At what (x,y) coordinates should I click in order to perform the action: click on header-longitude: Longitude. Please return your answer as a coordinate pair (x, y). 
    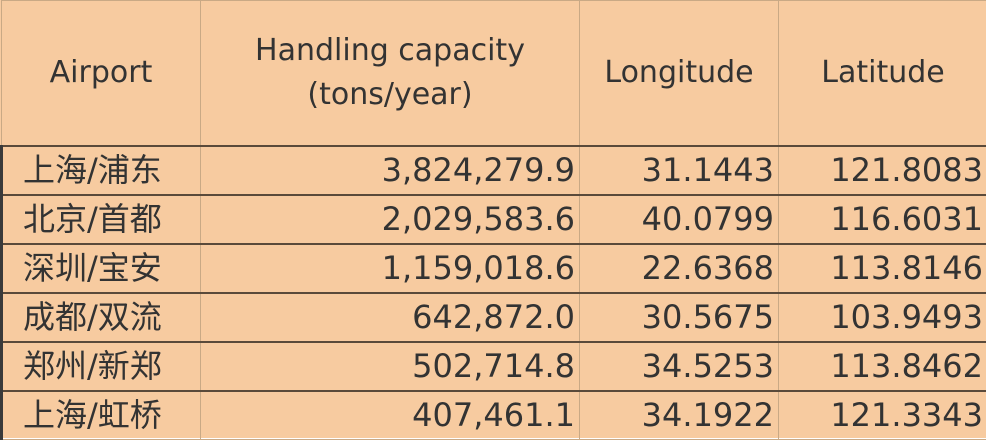
    Looking at the image, I should click on (679, 74).